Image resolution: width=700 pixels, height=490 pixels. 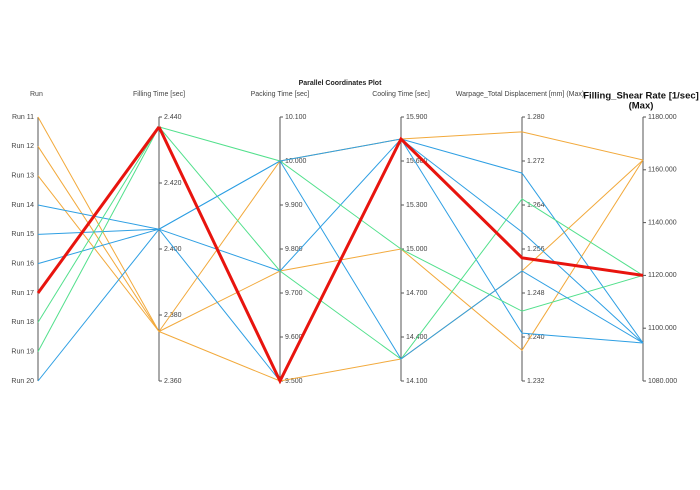 I want to click on axis-title: Filling Time [sec], so click(x=159, y=94).